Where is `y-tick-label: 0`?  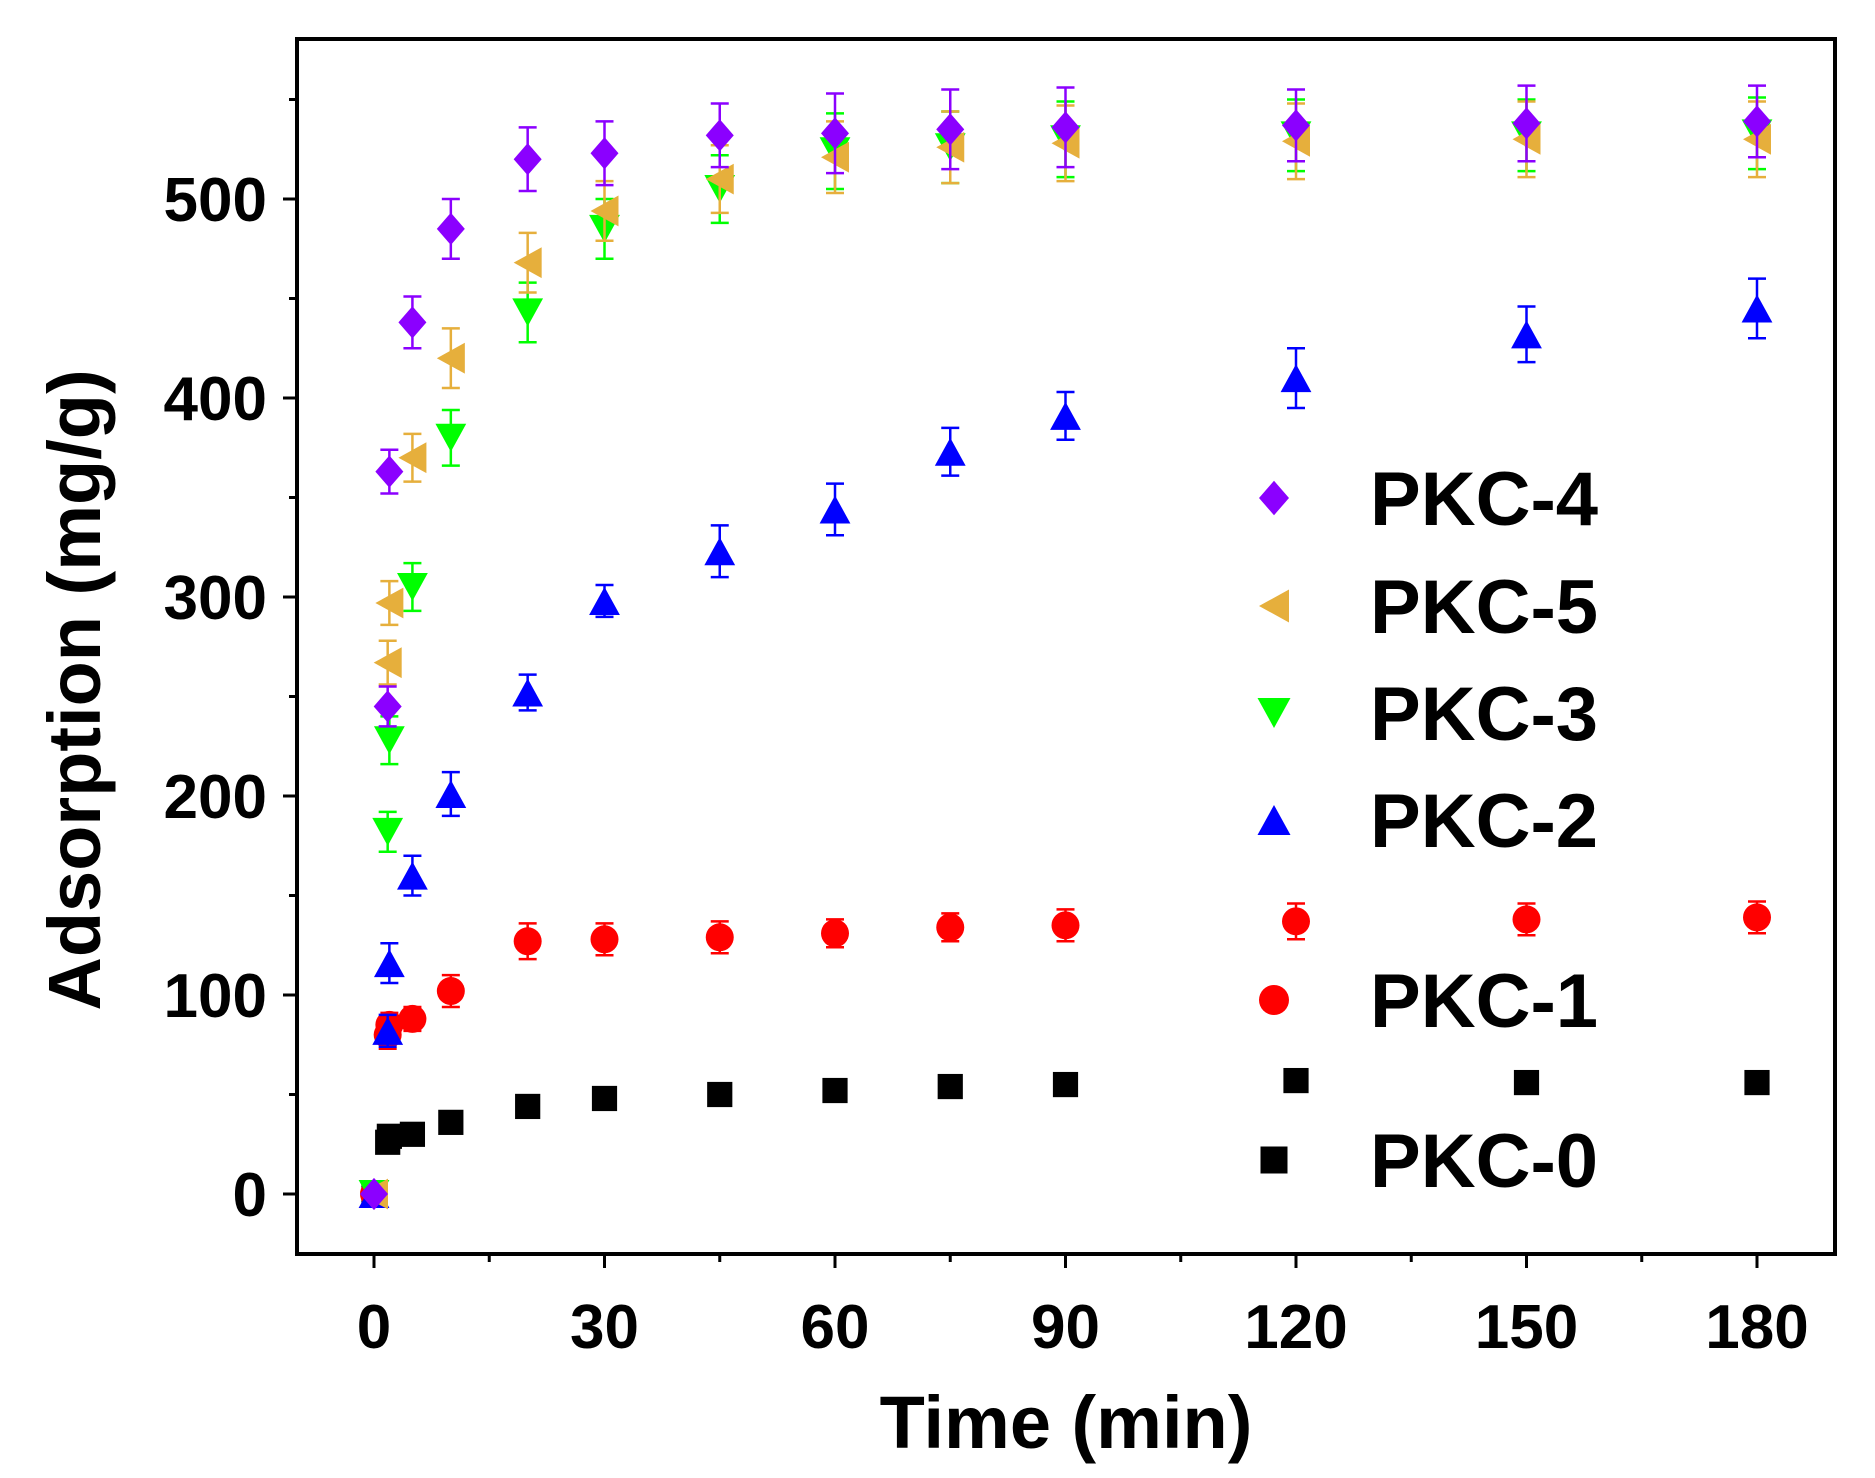 y-tick-label: 0 is located at coordinates (250, 1195).